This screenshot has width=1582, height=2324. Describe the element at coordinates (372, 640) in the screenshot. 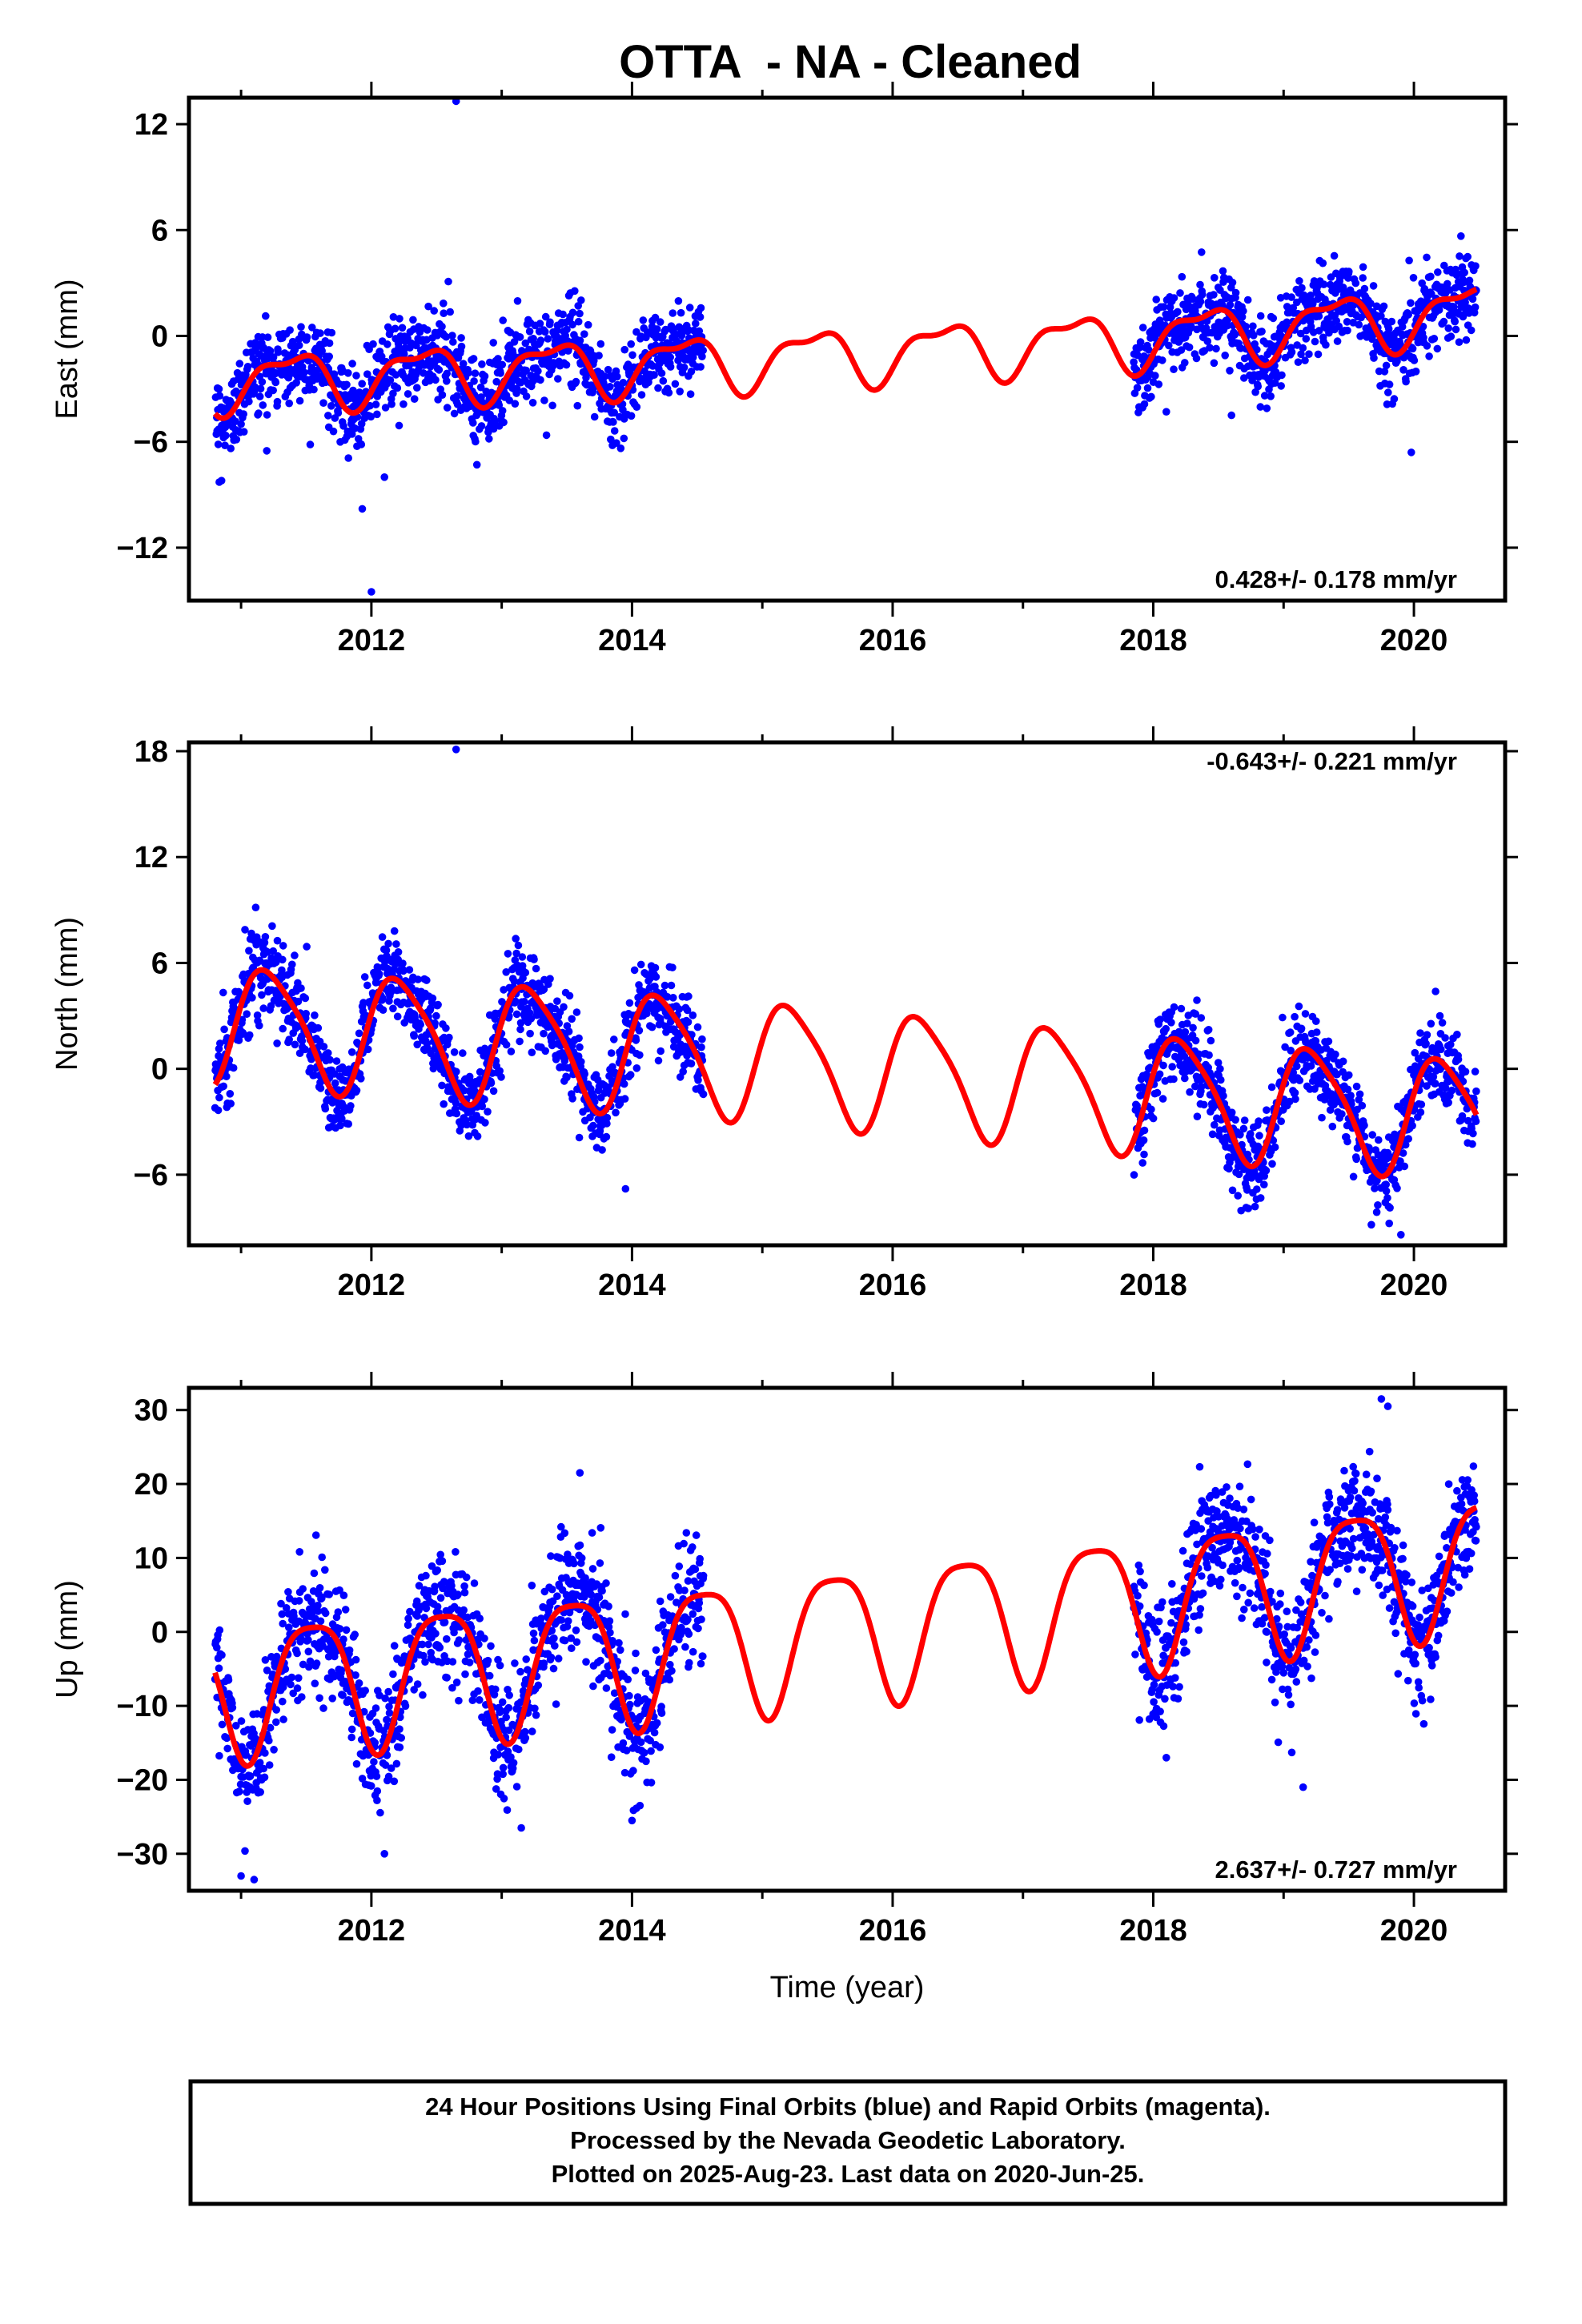

I see `east-xtick-label: 2012` at that location.